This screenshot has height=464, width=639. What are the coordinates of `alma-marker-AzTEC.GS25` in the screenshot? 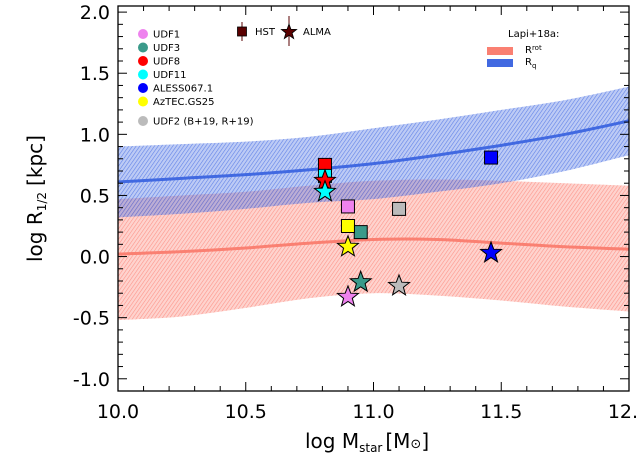 It's located at (348, 245).